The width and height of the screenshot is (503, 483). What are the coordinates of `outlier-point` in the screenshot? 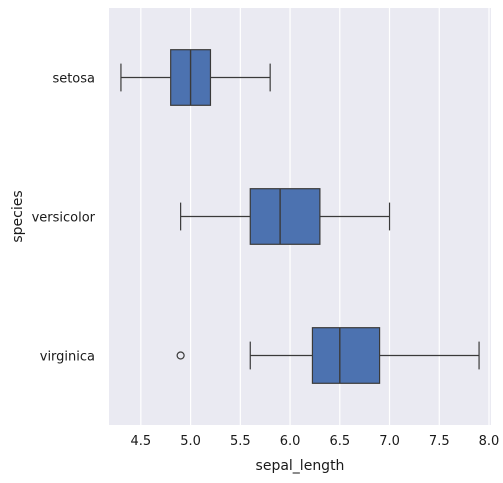 It's located at (180, 355).